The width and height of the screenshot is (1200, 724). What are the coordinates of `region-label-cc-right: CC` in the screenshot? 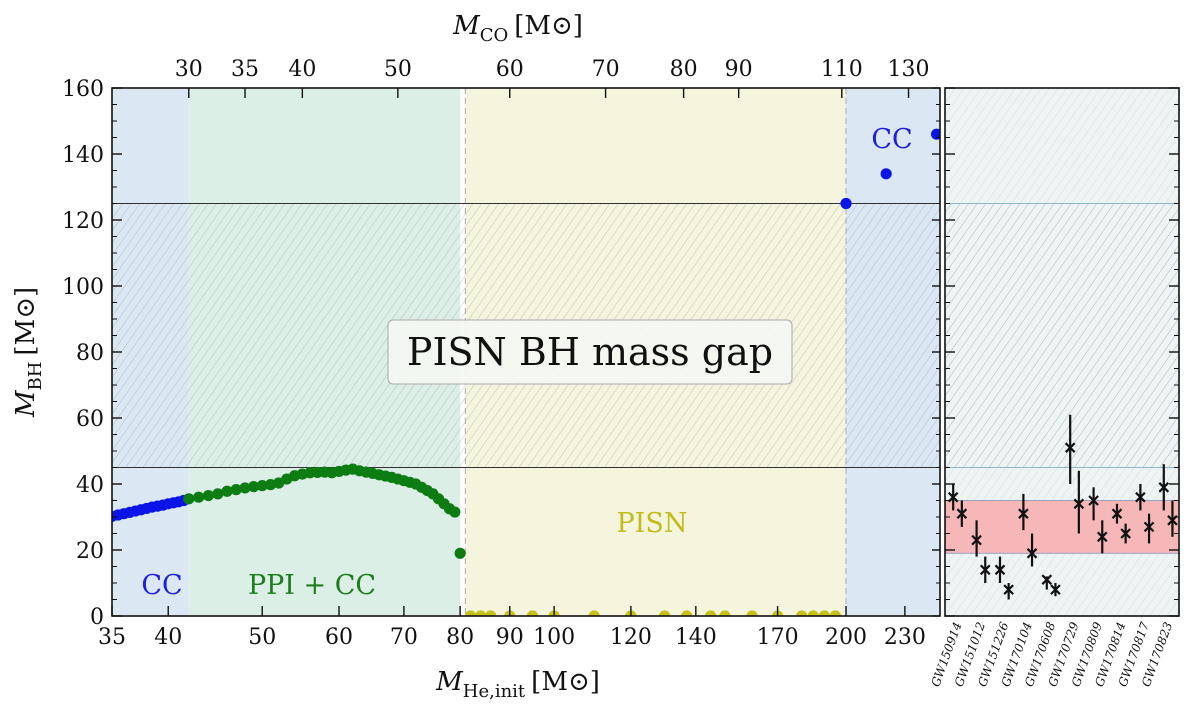 It's located at (891, 139).